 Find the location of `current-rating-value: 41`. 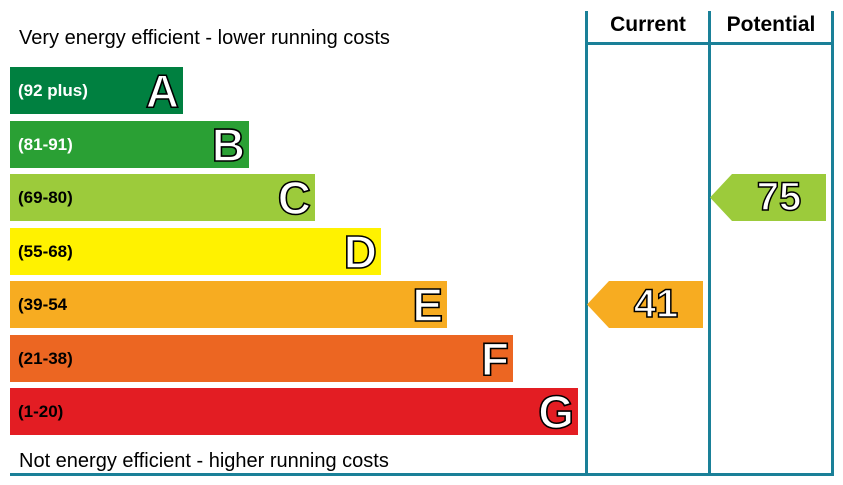

current-rating-value: 41 is located at coordinates (656, 304).